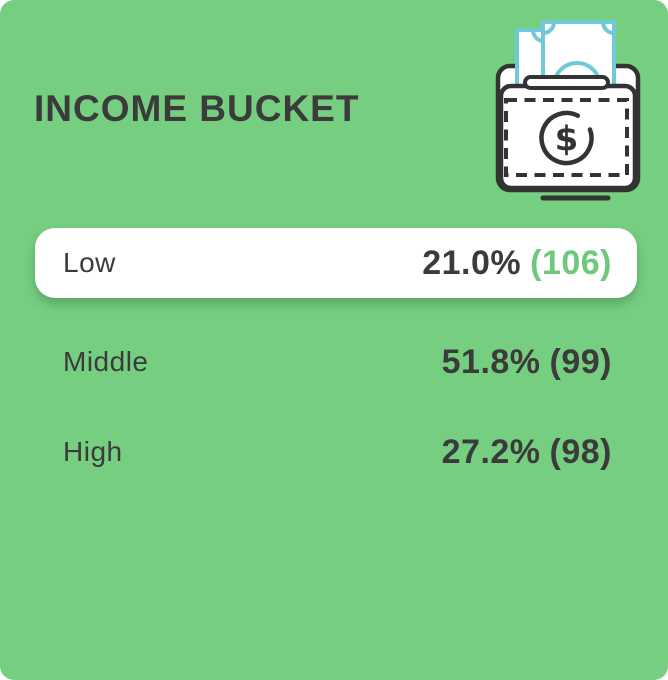  Describe the element at coordinates (491, 451) in the screenshot. I see `row-percent: 27.2%` at that location.